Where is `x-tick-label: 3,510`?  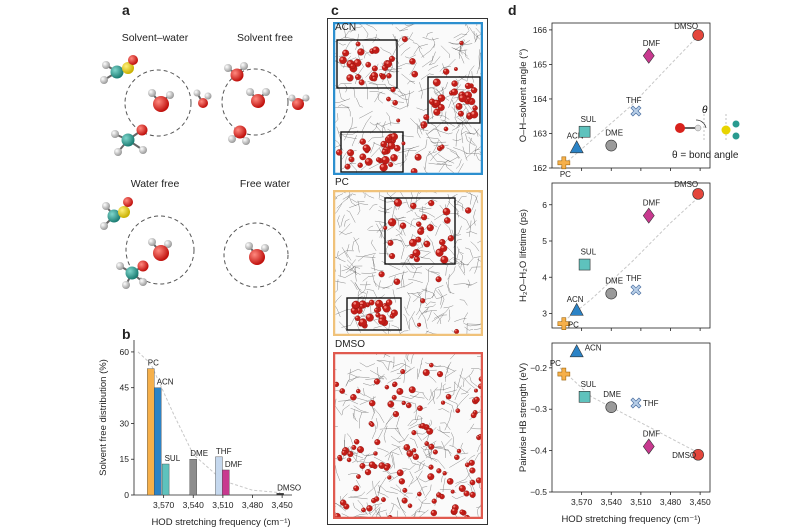 x-tick-label: 3,510 is located at coordinates (641, 502).